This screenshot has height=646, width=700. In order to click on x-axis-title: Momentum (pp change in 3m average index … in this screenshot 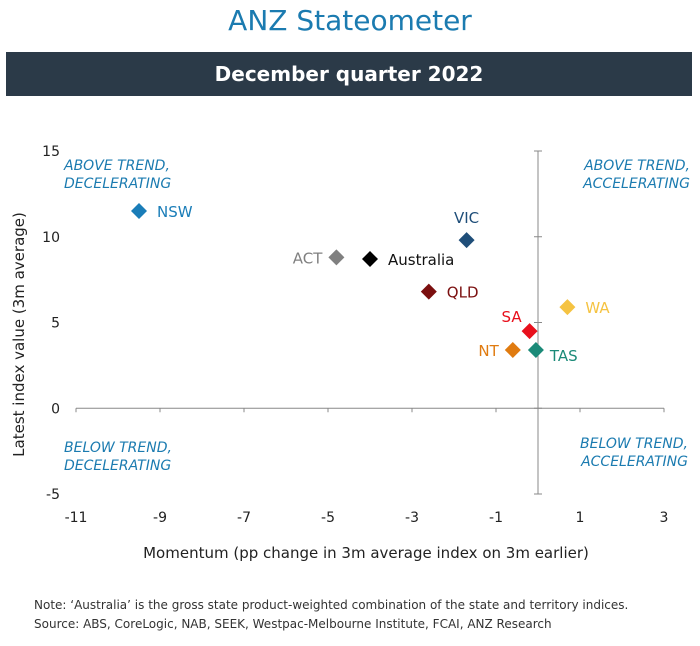, I will do `click(366, 553)`.